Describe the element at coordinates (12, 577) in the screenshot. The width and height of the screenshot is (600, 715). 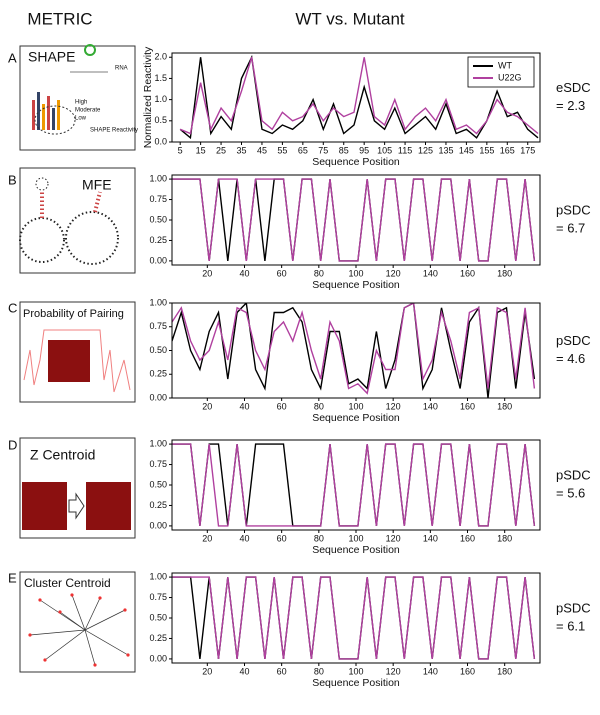
I see `panel-letter: E` at that location.